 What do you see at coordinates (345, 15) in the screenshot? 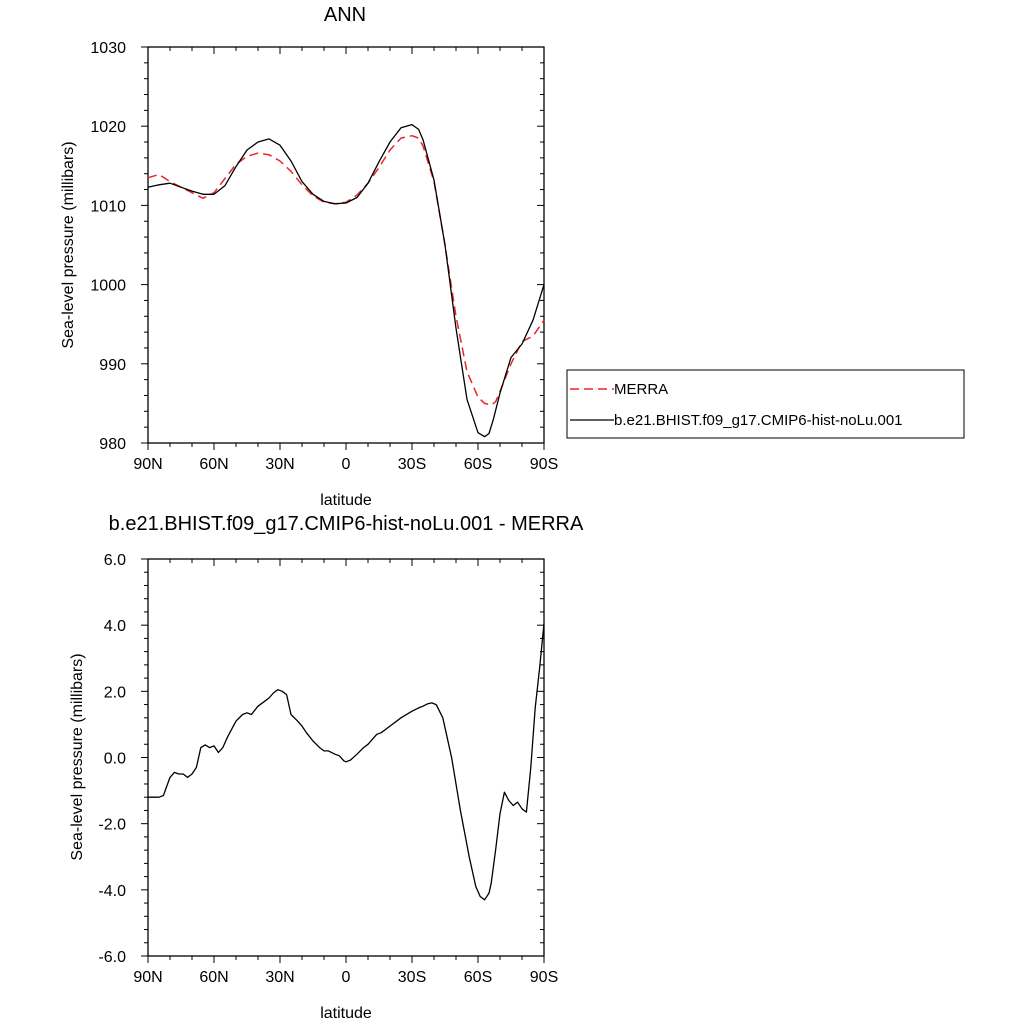
I see `top-chart-title: ANN` at bounding box center [345, 15].